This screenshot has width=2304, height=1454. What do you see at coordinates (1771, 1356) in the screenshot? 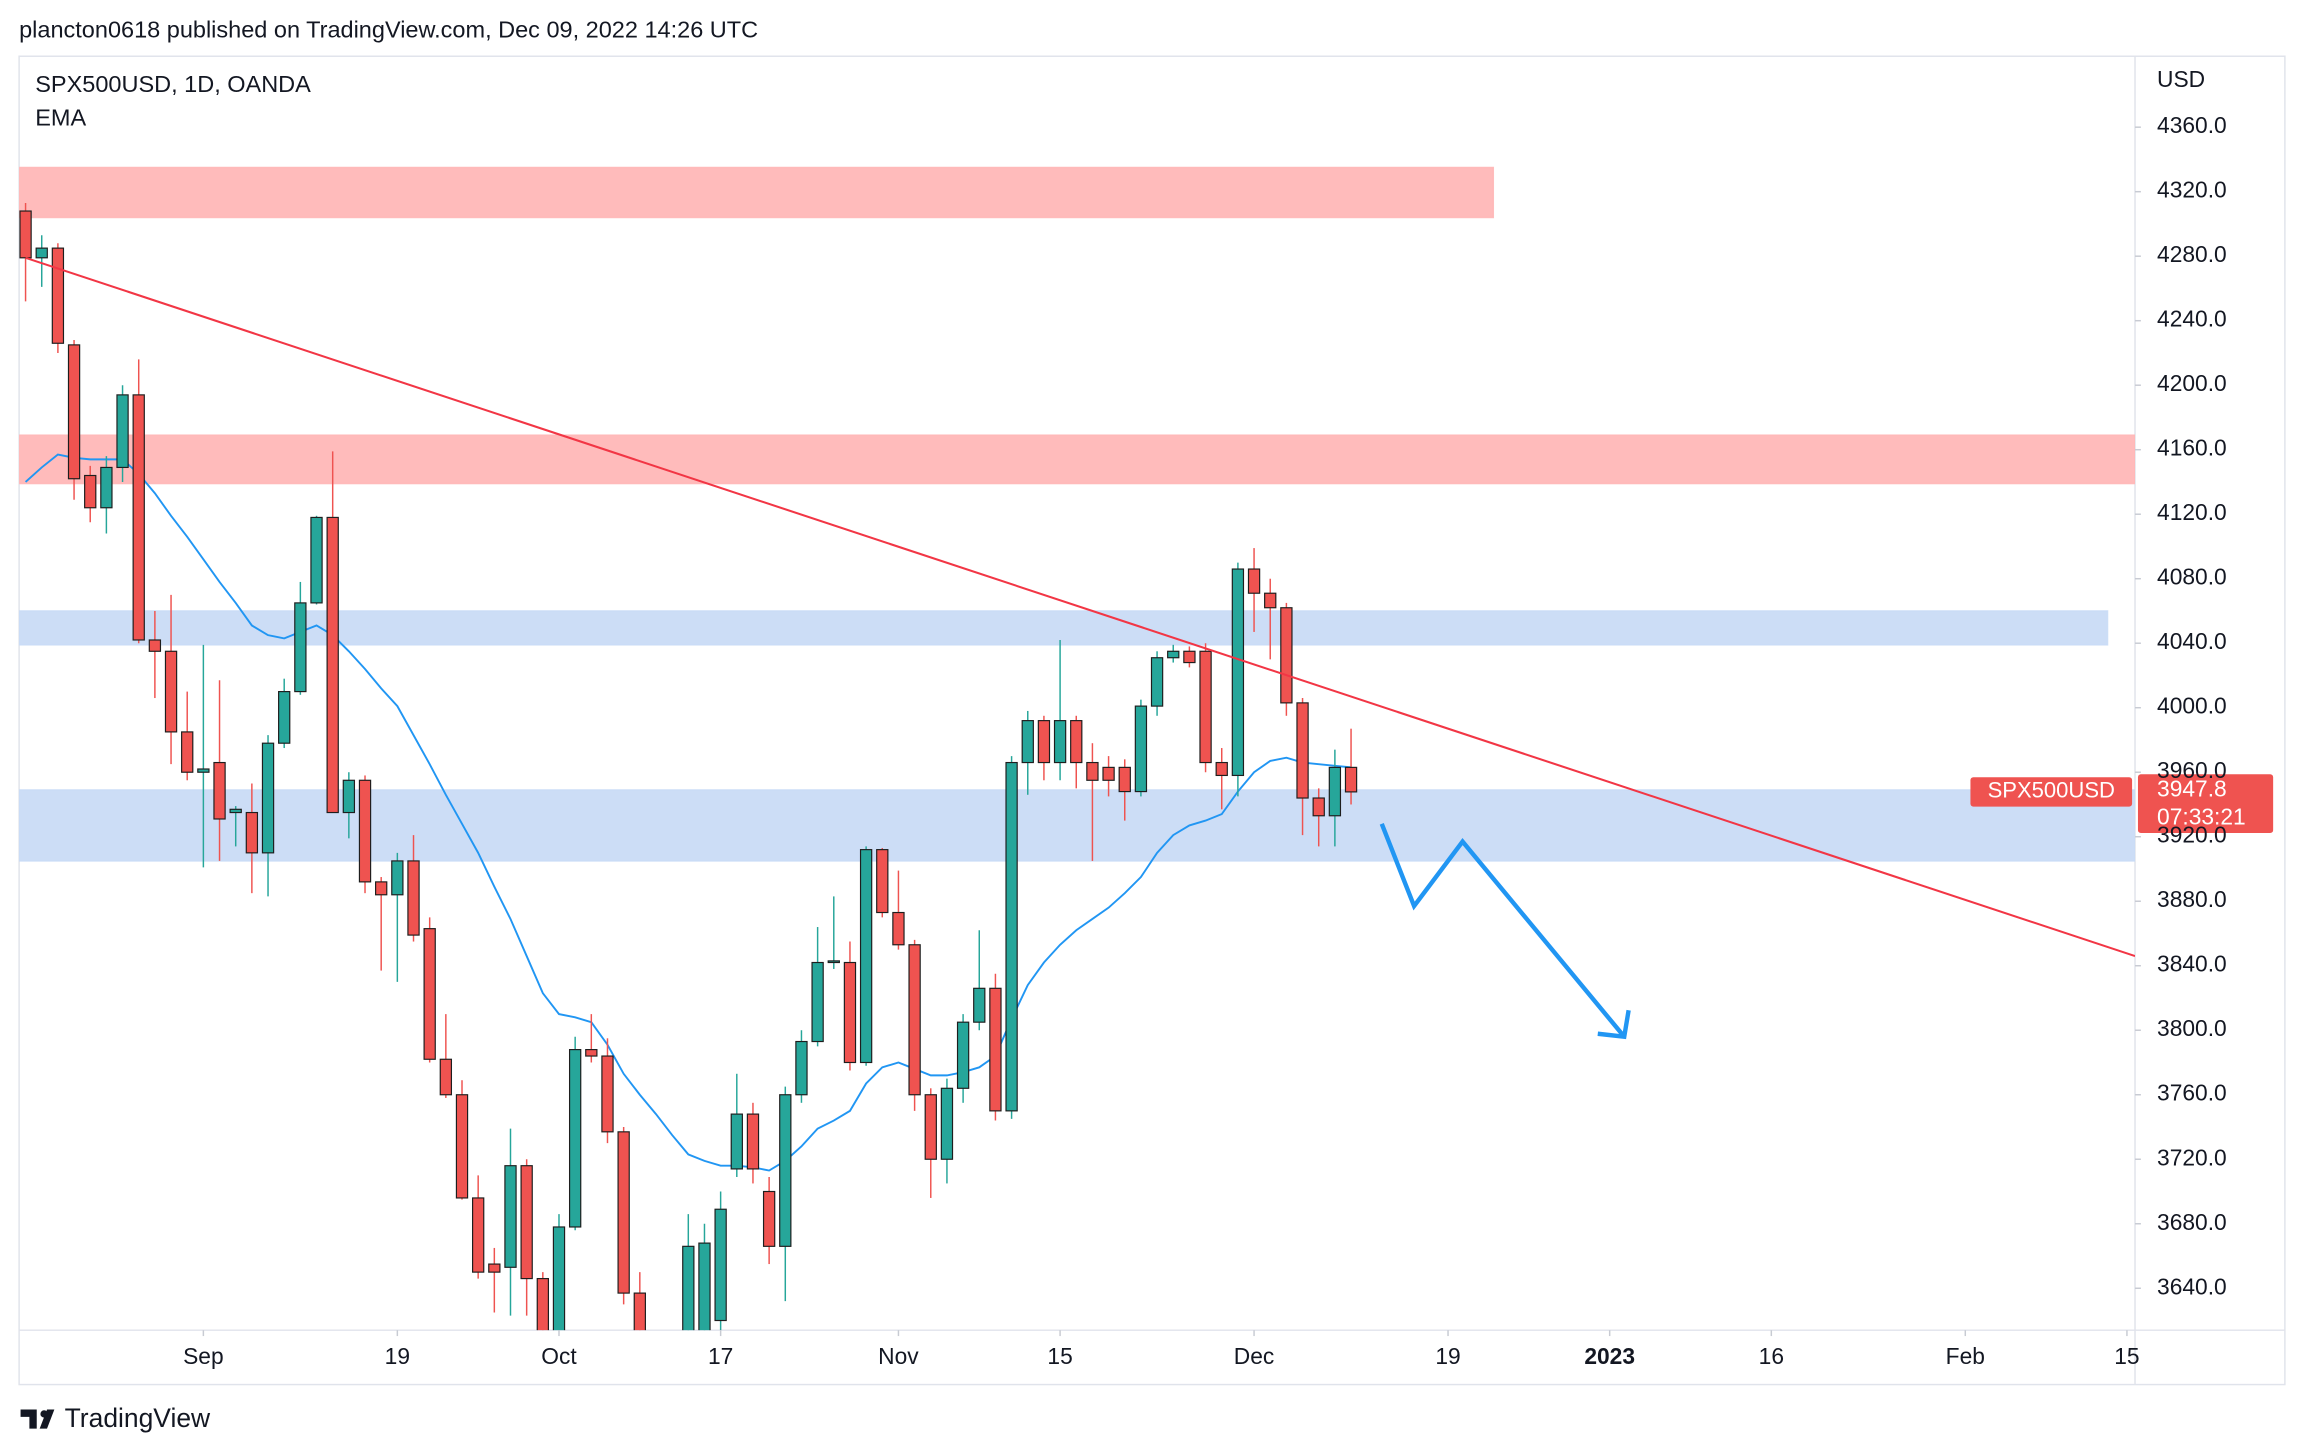
I see `x-tick-label: 16` at bounding box center [1771, 1356].